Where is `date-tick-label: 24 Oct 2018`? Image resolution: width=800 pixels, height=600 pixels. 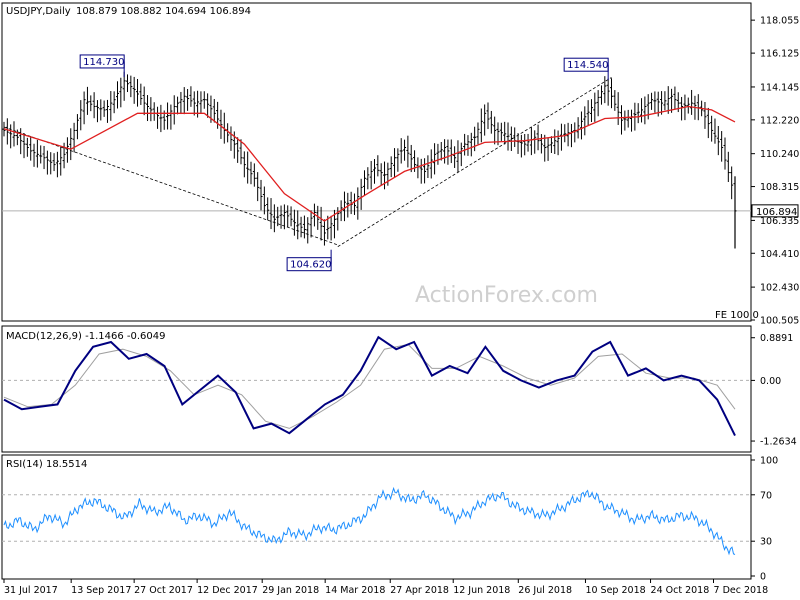 date-tick-label: 24 Oct 2018 is located at coordinates (680, 590).